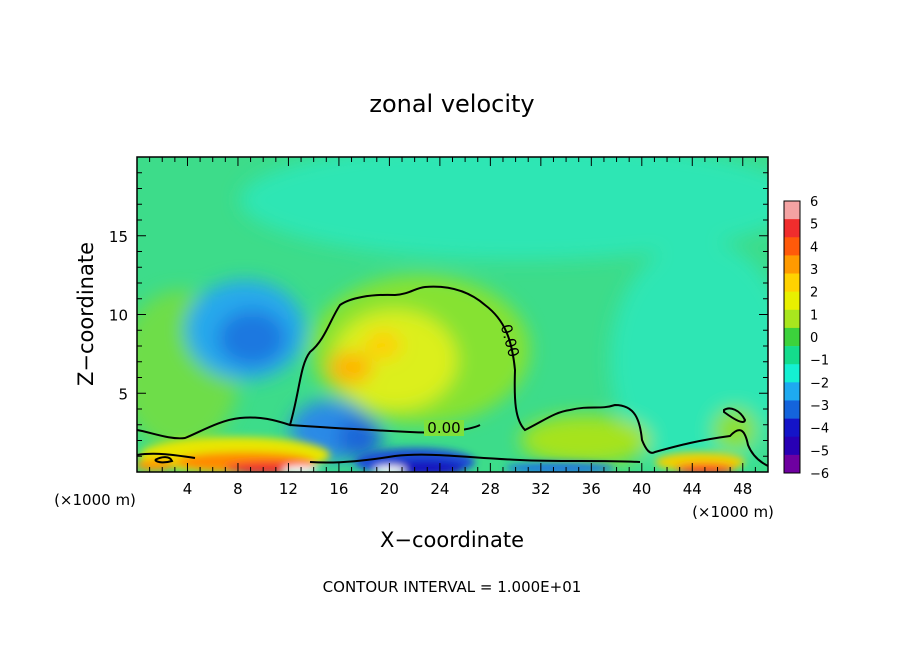  What do you see at coordinates (118, 237) in the screenshot?
I see `y-tick-label: 15` at bounding box center [118, 237].